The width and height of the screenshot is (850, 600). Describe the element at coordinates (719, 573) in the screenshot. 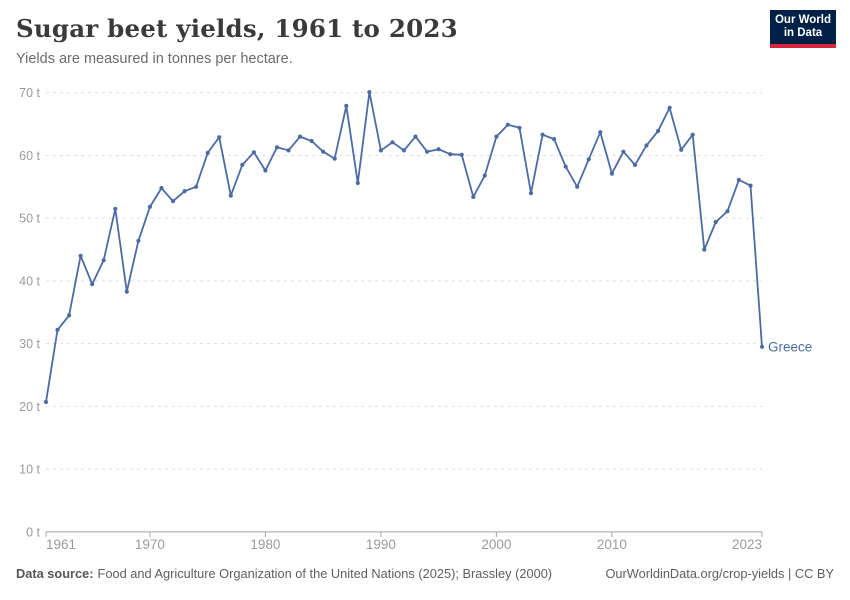

I see `footer-link: OurWorldinData.org/crop-yields | CC BY` at that location.